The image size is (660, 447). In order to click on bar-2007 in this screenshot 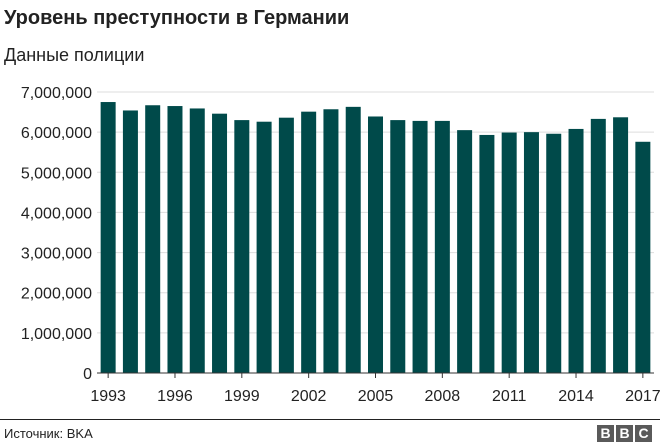, I will do `click(420, 246)`.